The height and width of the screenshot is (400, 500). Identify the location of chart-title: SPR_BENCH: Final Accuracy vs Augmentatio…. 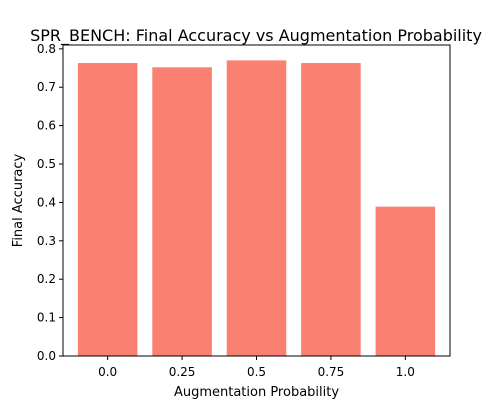
(256, 36).